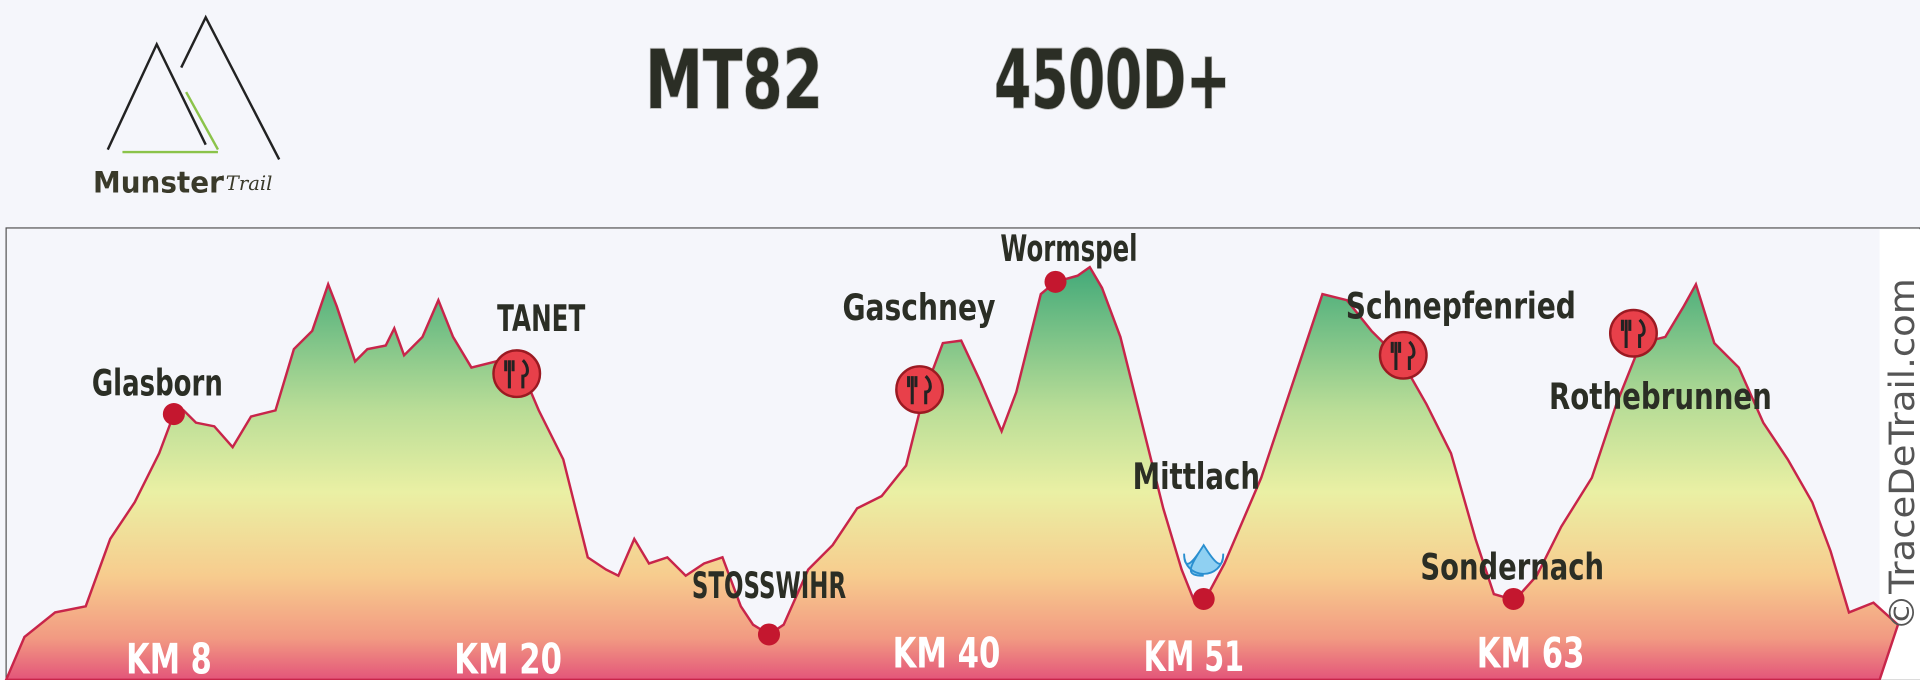 The width and height of the screenshot is (1920, 680). What do you see at coordinates (169, 657) in the screenshot?
I see `km-marker: KM 8` at bounding box center [169, 657].